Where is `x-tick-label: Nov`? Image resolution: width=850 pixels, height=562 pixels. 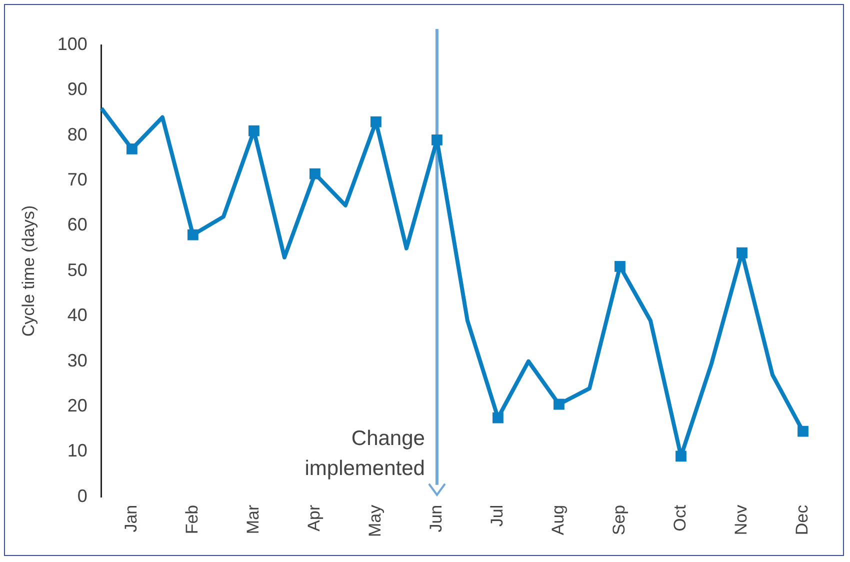
x-tick-label: Nov is located at coordinates (741, 520).